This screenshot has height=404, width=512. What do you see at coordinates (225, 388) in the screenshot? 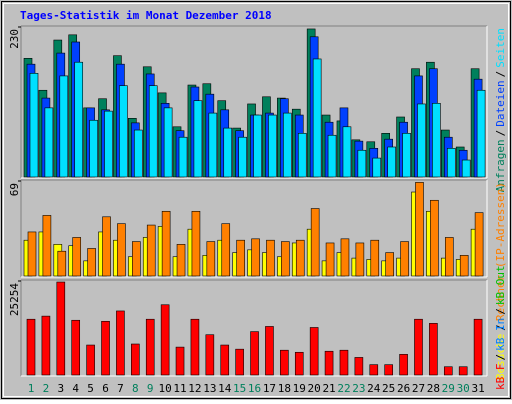
I see `x-tick-label: 14` at bounding box center [225, 388].